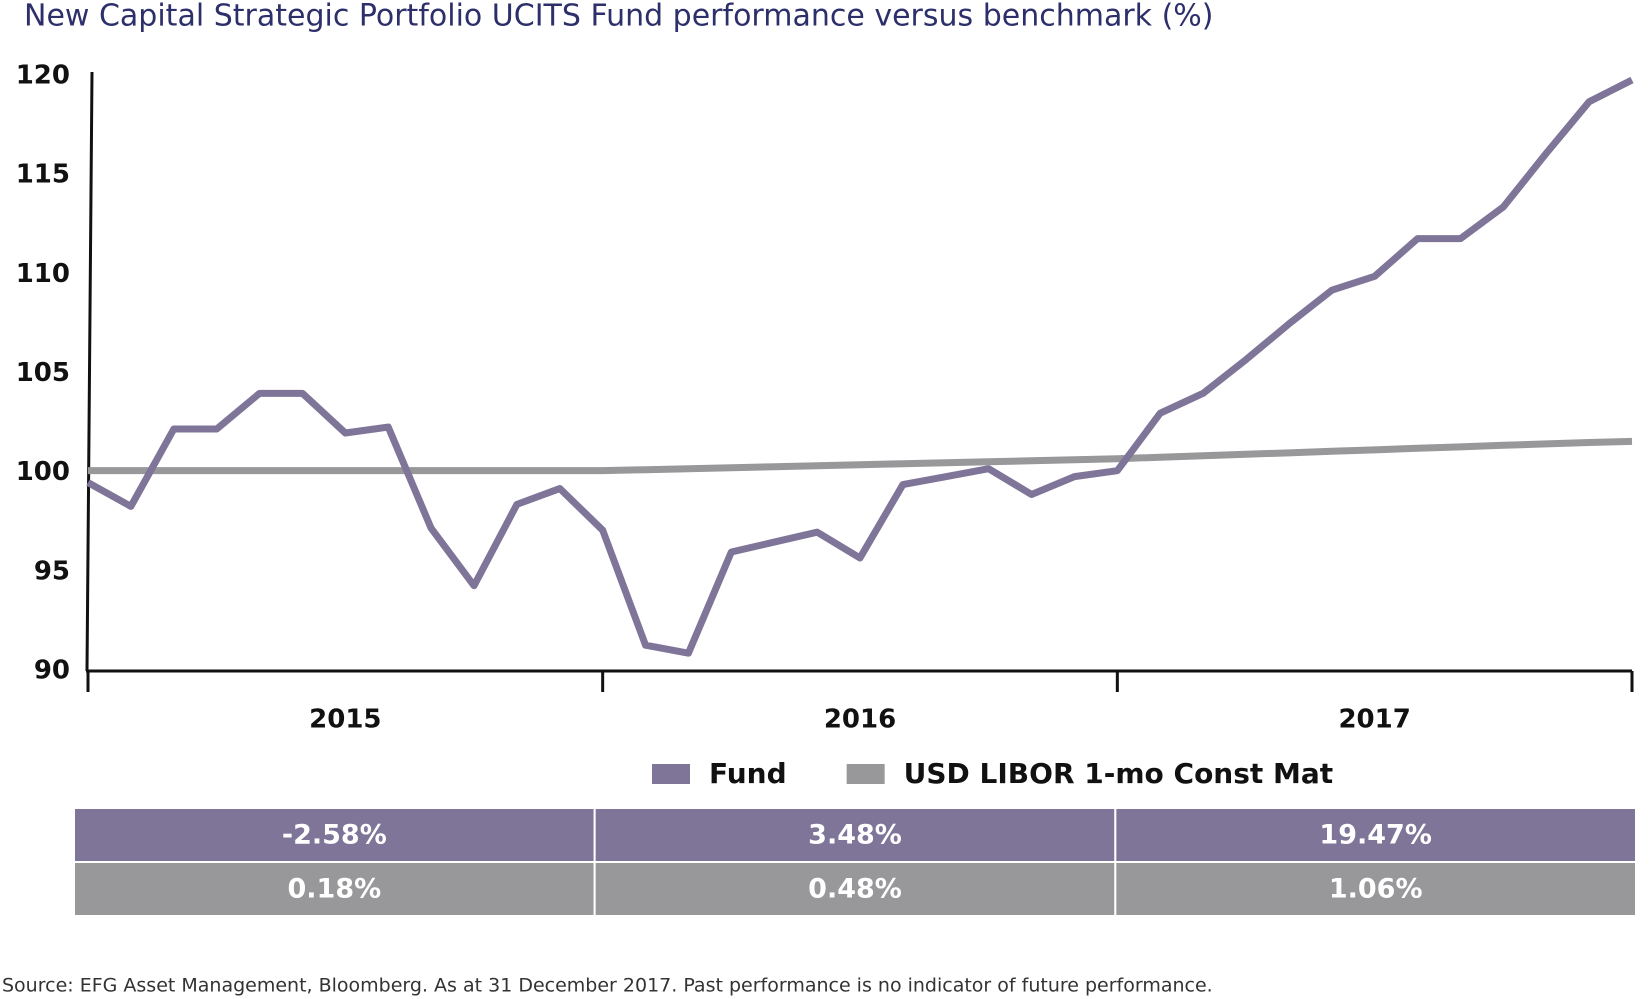  I want to click on table-cell-text: 0.48%, so click(855, 889).